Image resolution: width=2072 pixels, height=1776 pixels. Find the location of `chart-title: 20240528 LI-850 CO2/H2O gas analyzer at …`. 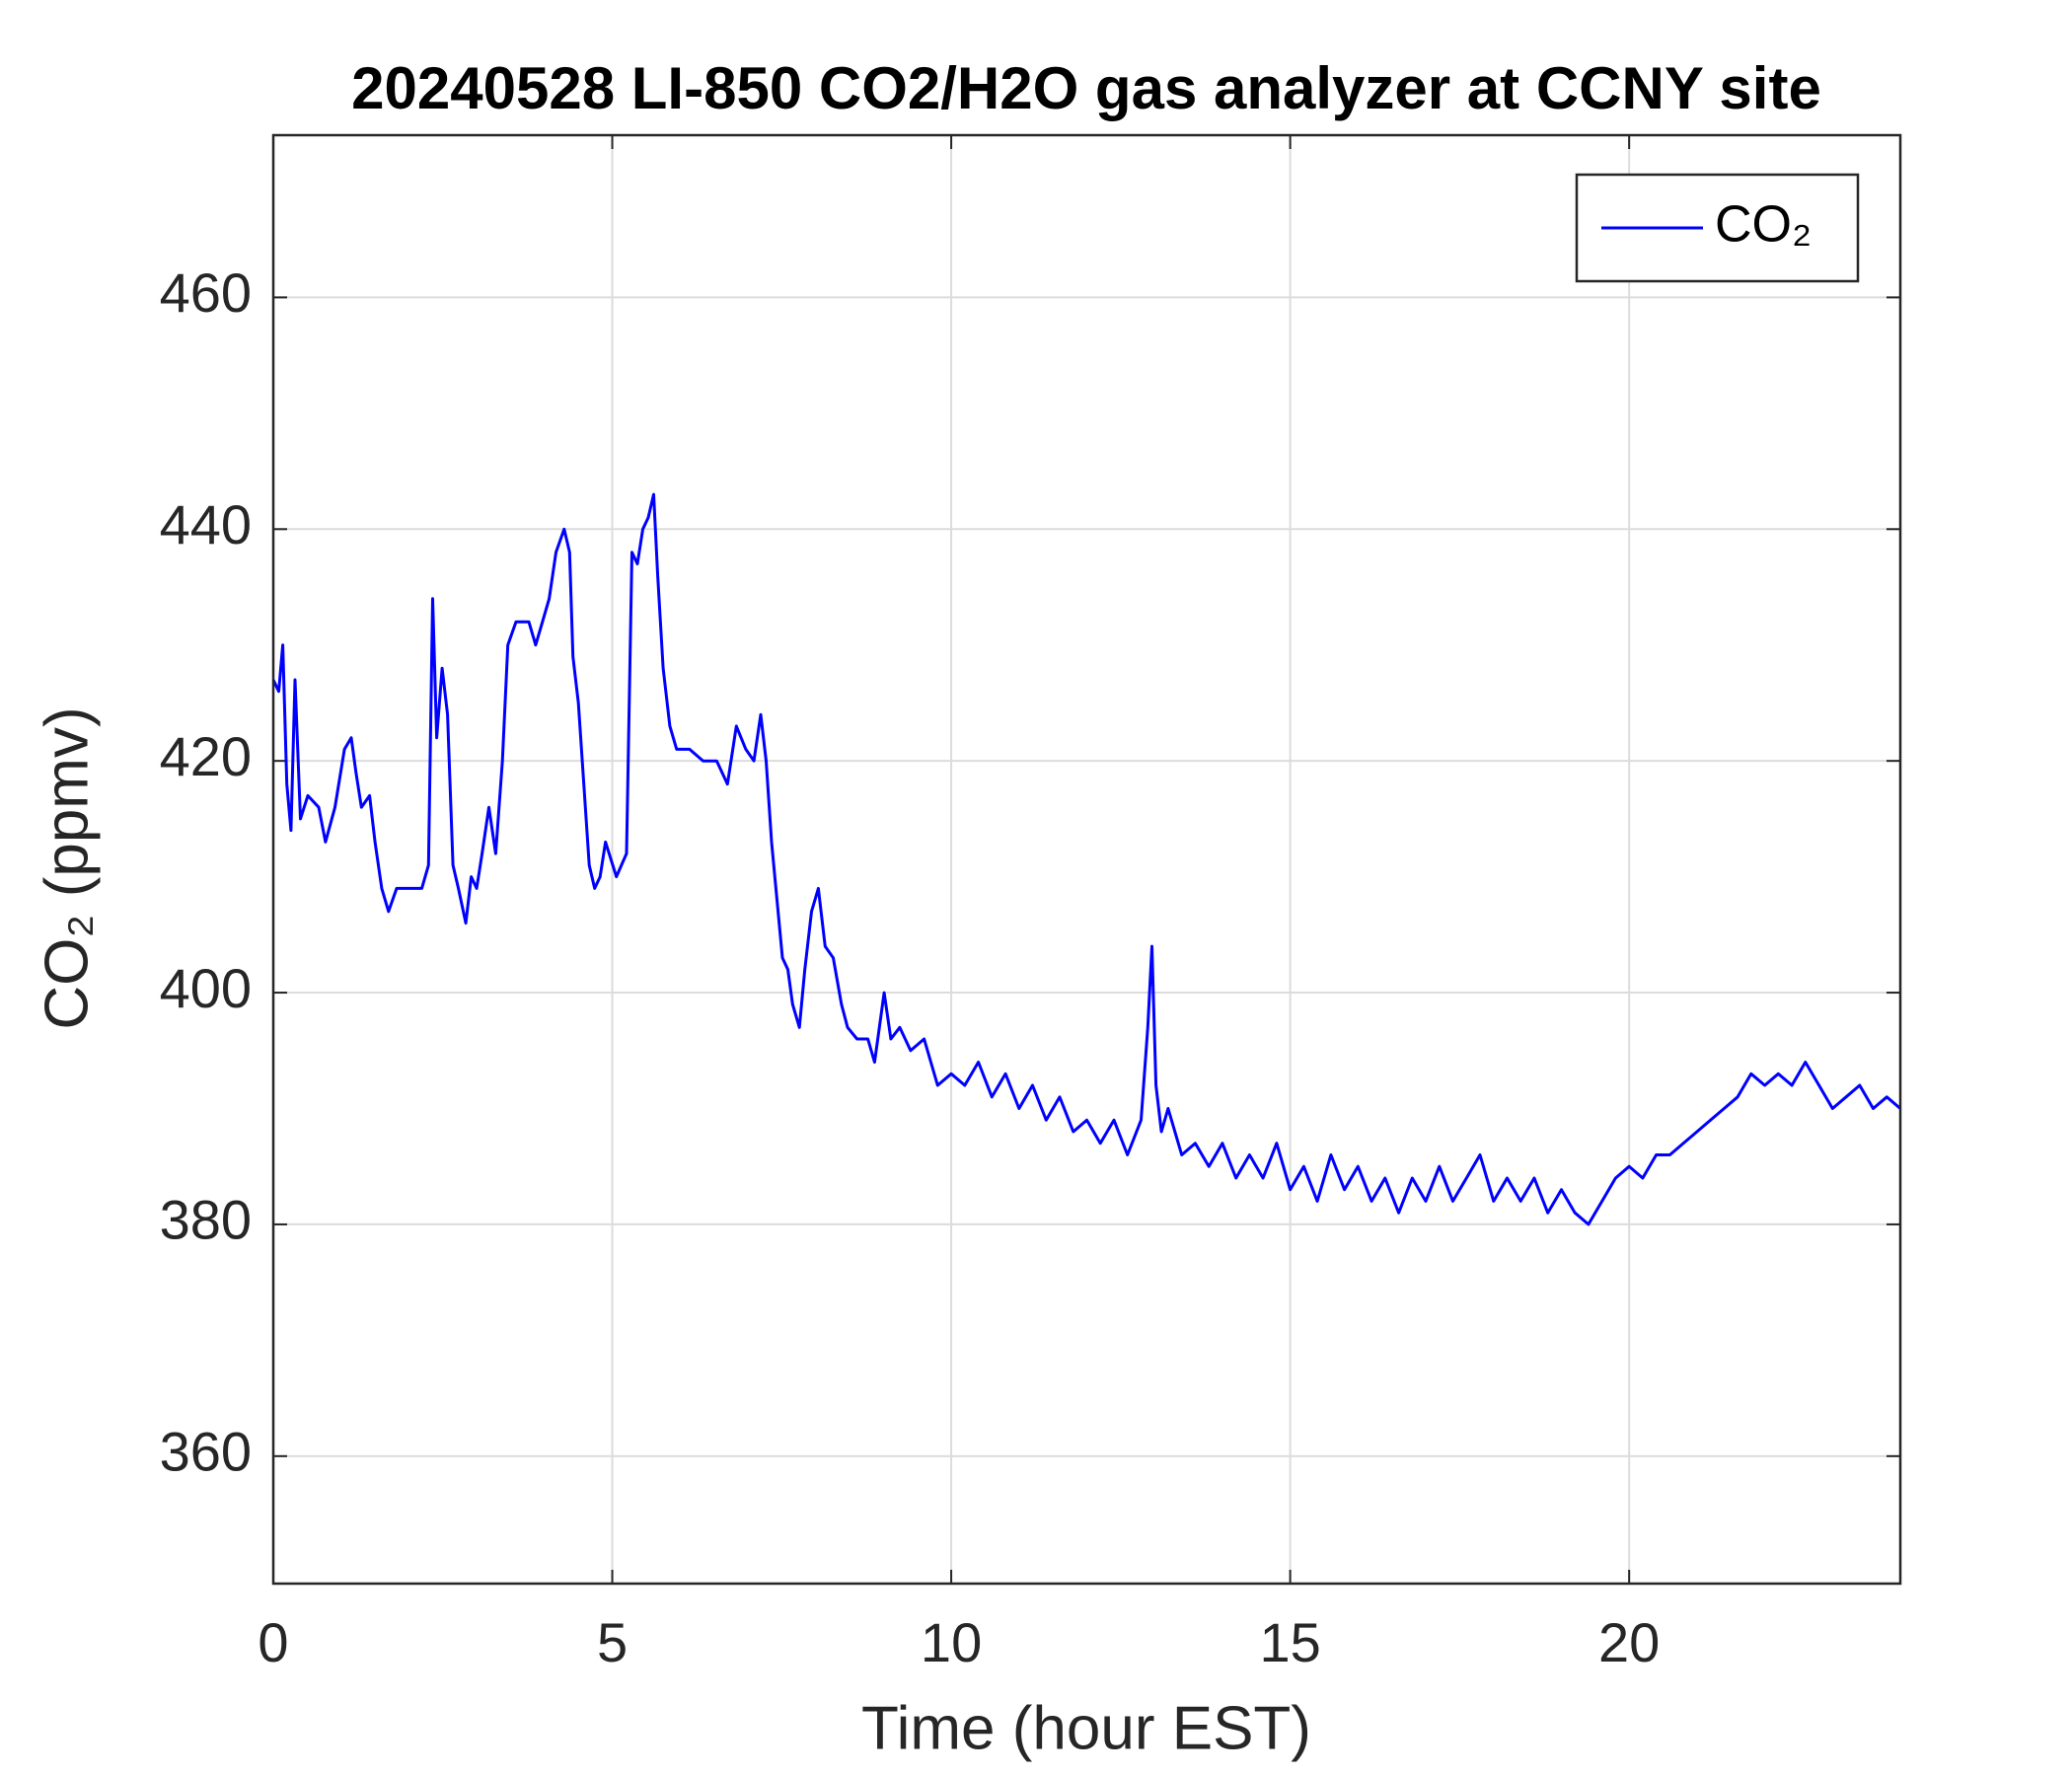

chart-title: 20240528 LI-850 CO2/H2O gas analyzer at … is located at coordinates (1086, 88).